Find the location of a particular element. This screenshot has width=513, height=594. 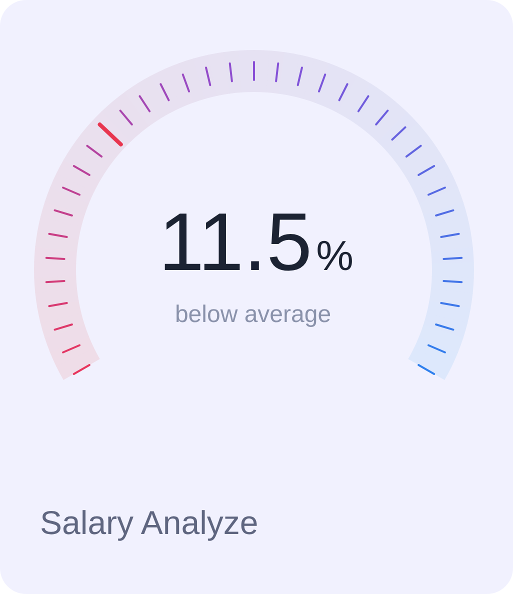

data-label: 11.5% is located at coordinates (256, 242).